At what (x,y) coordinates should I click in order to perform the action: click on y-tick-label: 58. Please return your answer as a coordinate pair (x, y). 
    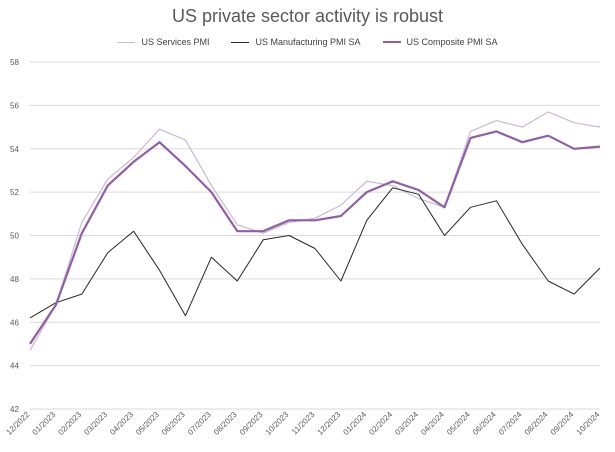
    Looking at the image, I should click on (14, 62).